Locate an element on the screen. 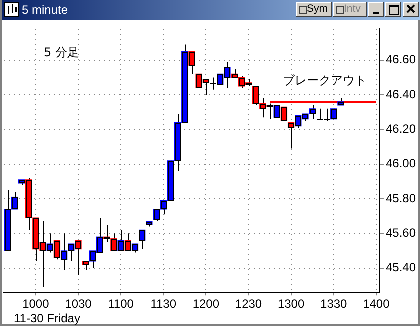 The width and height of the screenshot is (420, 326). candlestick is located at coordinates (142, 240).